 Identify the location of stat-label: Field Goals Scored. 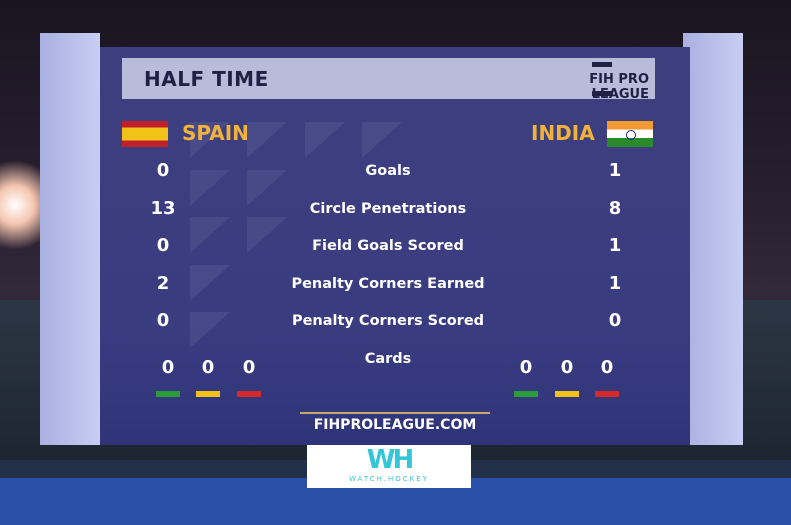
(388, 246).